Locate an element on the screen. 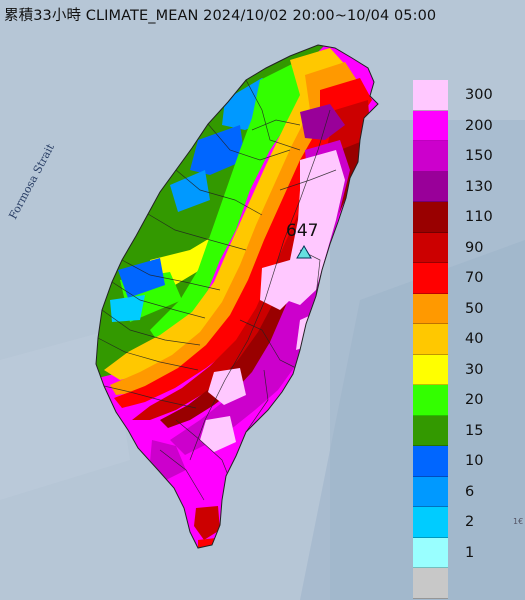 Image resolution: width=525 pixels, height=600 pixels. legend-row: 6 is located at coordinates (464, 491).